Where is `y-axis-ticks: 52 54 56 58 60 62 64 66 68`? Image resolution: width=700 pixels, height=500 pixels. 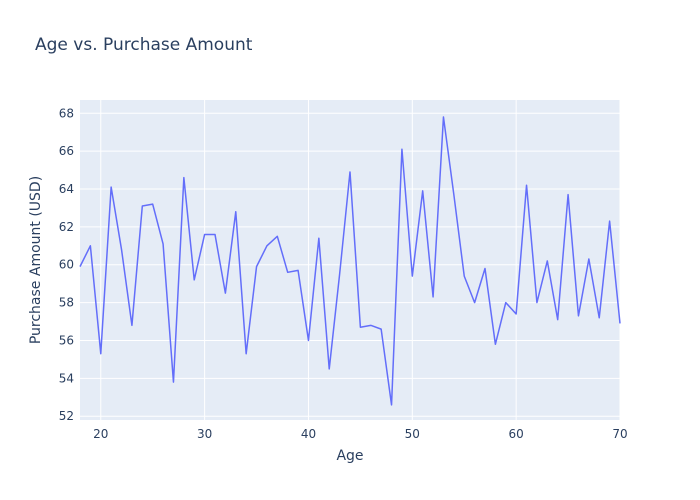
y-axis-ticks: 52 54 56 58 60 62 64 66 68 is located at coordinates (66, 264).